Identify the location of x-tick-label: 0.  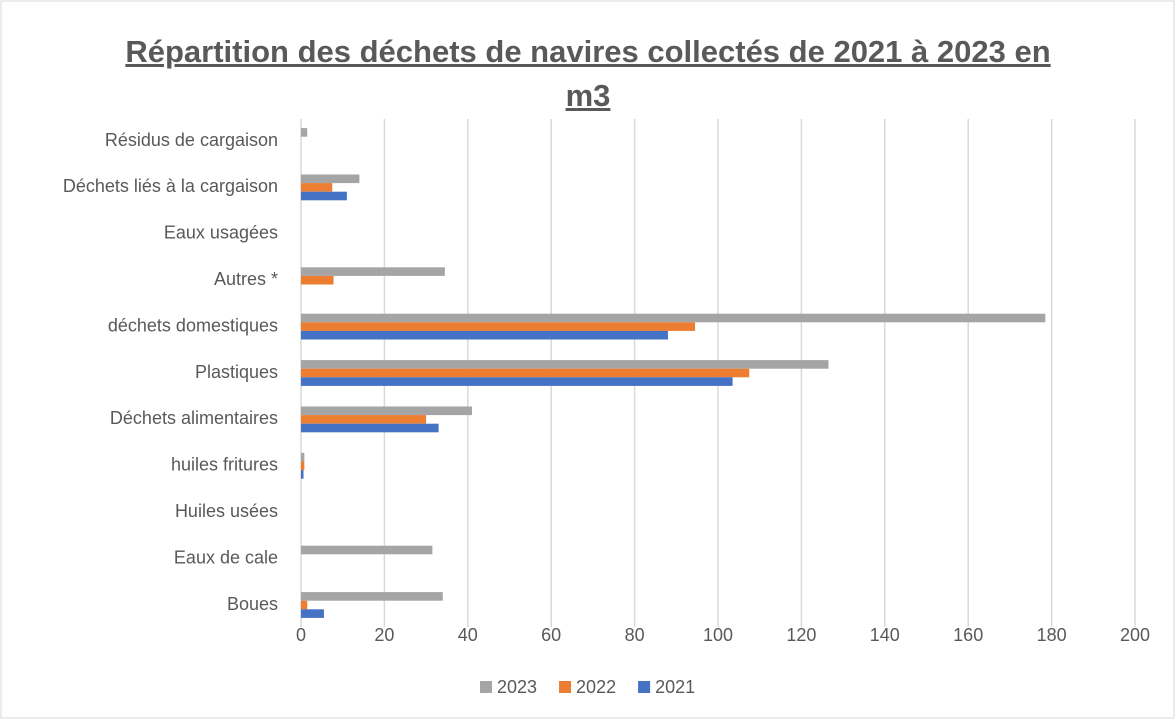
(301, 635).